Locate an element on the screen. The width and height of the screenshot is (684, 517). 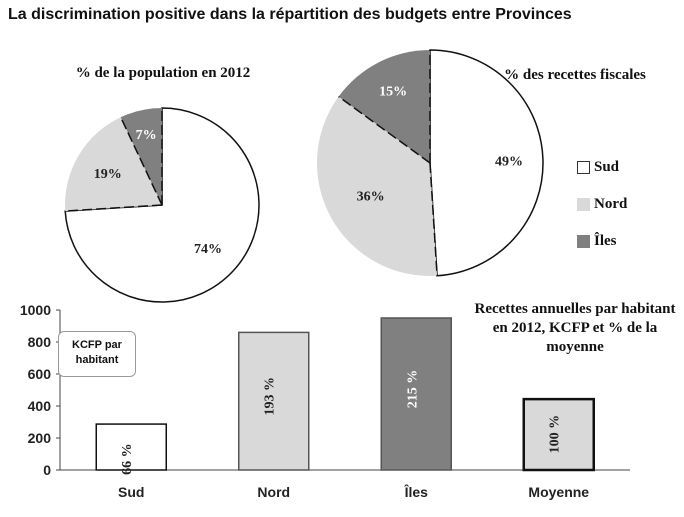
pie-population-title: % de la population en 2012 is located at coordinates (163, 73).